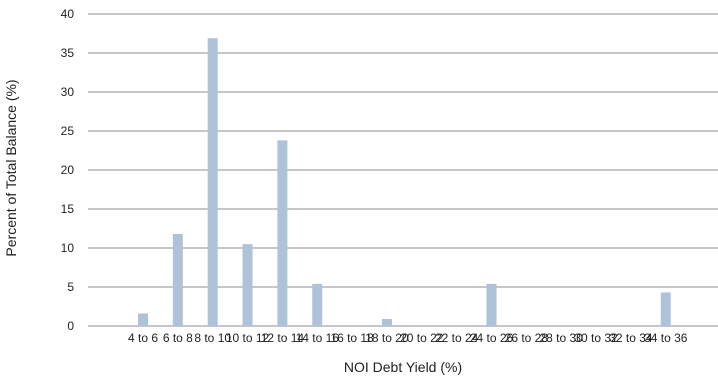 The image size is (718, 376). I want to click on y-tick-label: 15, so click(68, 209).